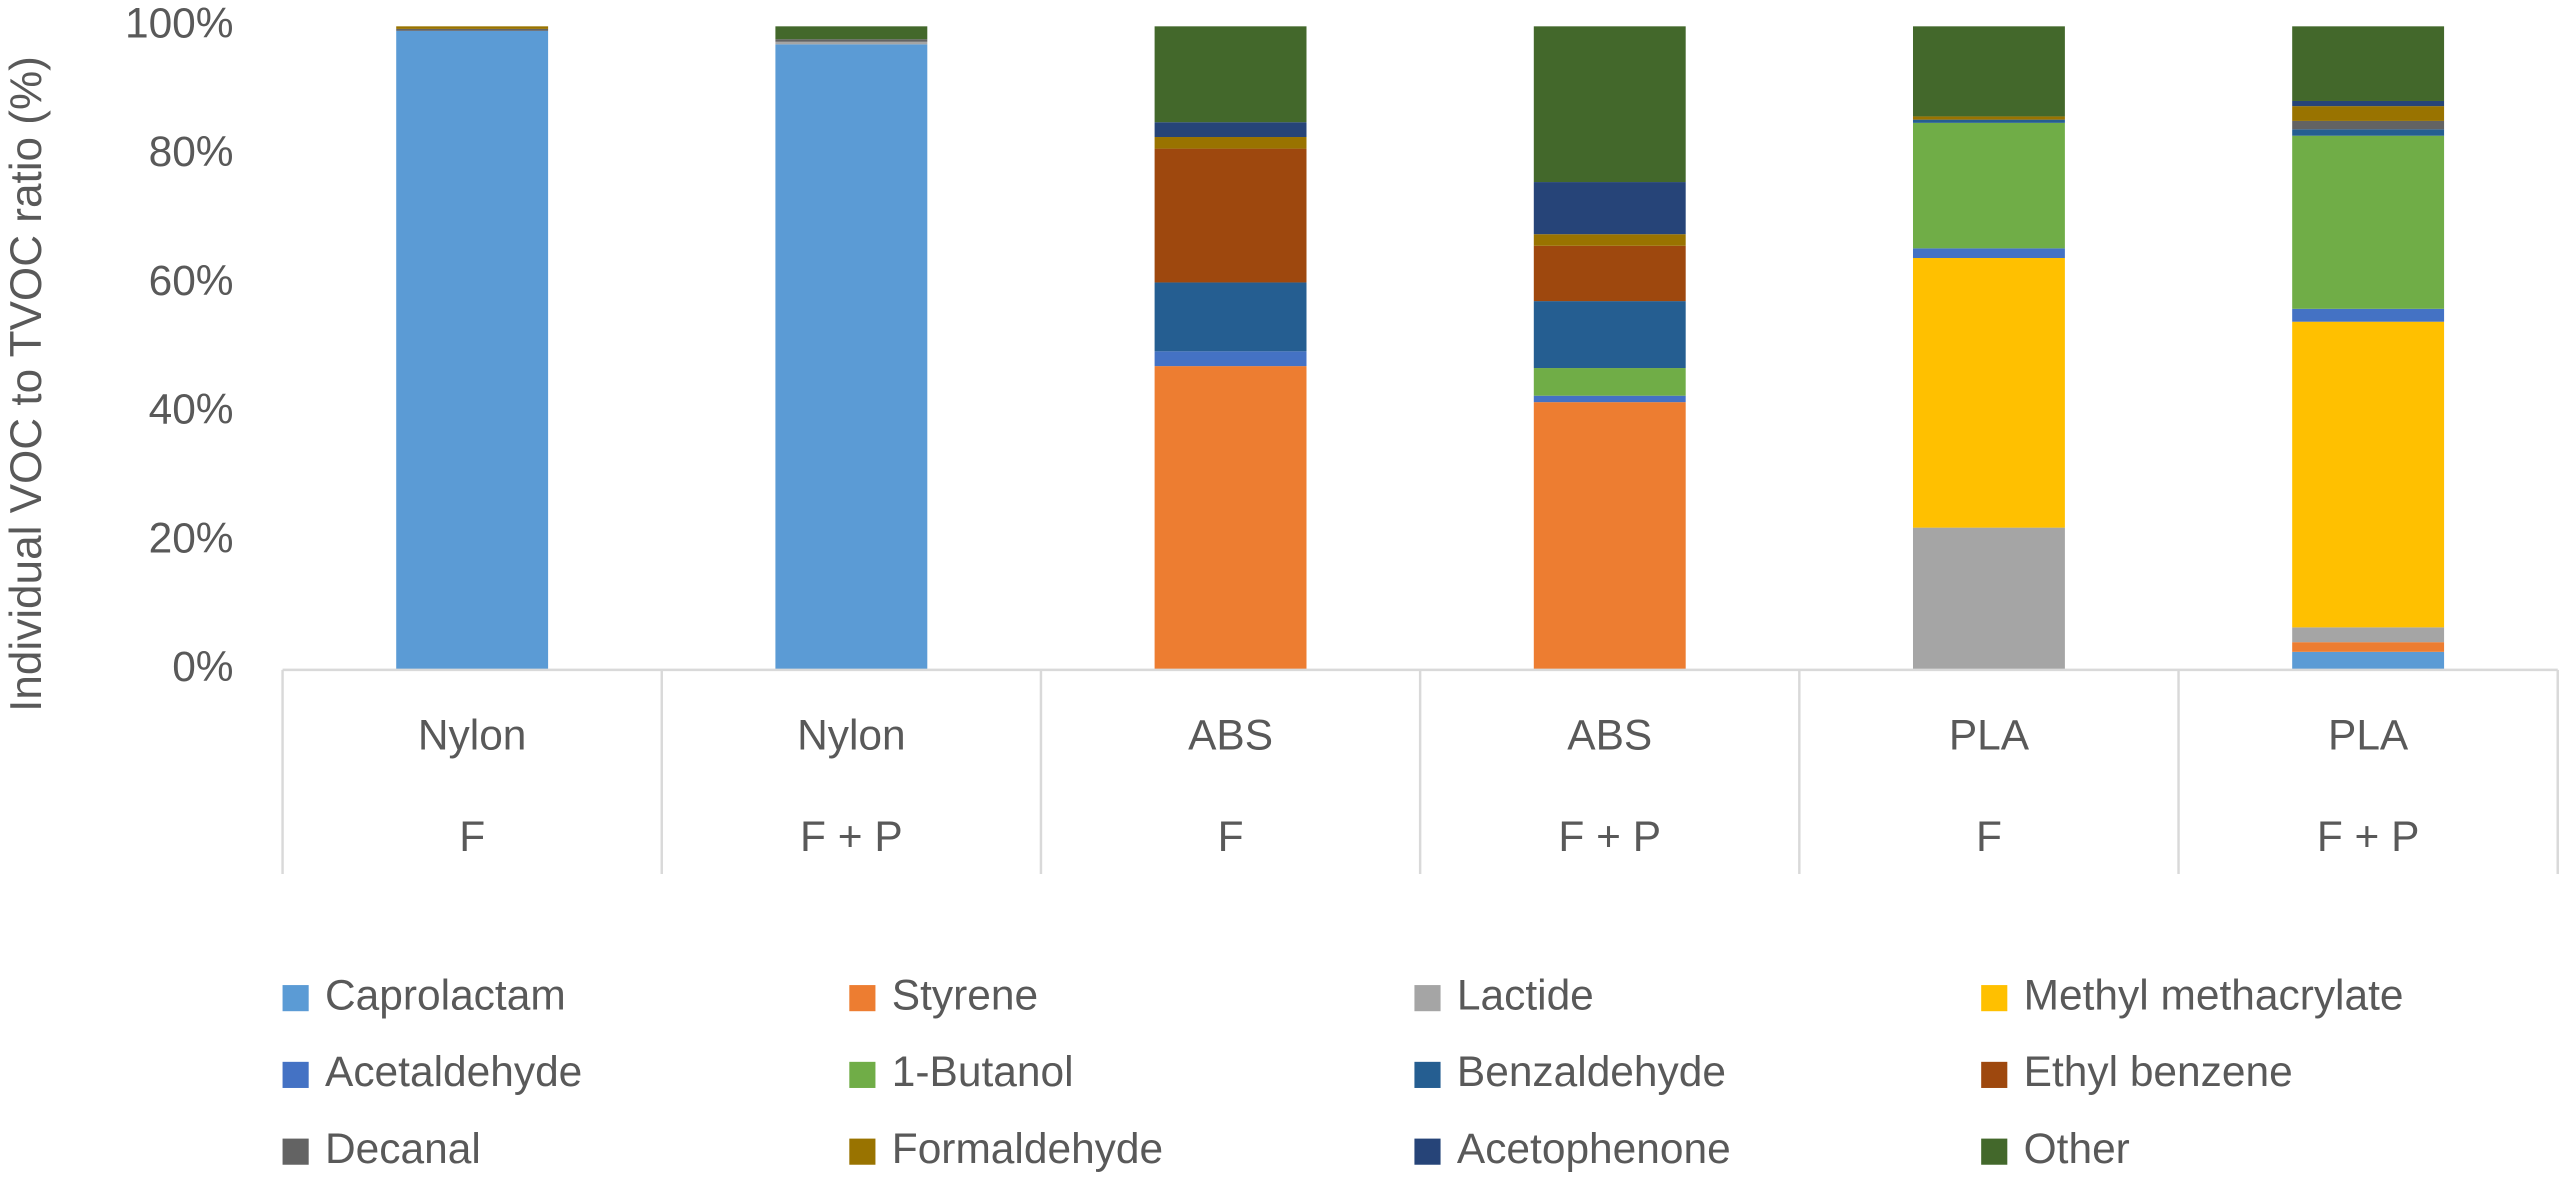  Describe the element at coordinates (191, 151) in the screenshot. I see `y-tick-label: 80%` at that location.